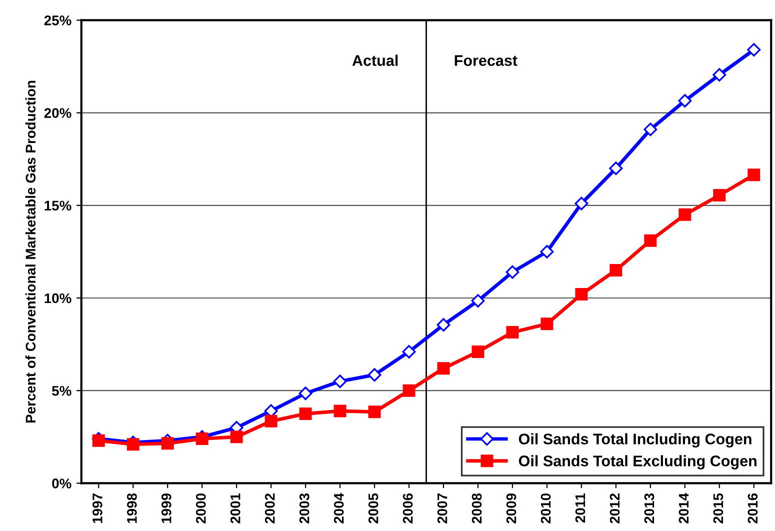 The height and width of the screenshot is (531, 775). I want to click on x-tick-label: 2007, so click(442, 509).